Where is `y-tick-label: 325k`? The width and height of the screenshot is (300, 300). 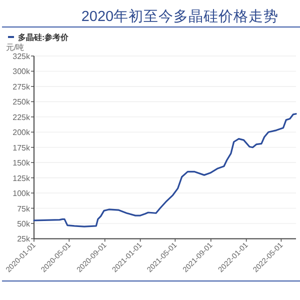
y-tick-label: 325k is located at coordinates (21, 56).